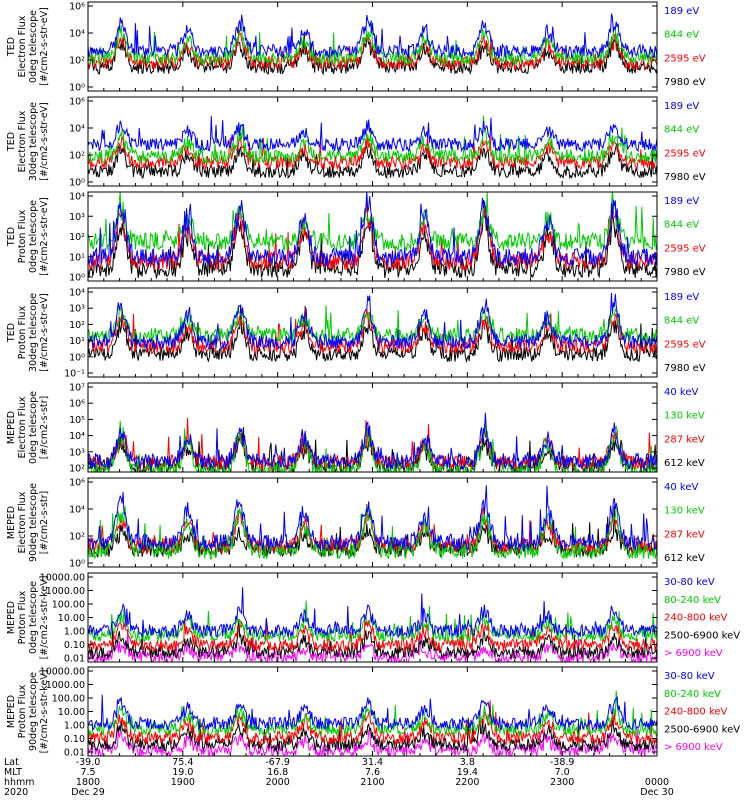 This screenshot has height=800, width=750. Describe the element at coordinates (277, 762) in the screenshot. I see `x-tick-lat: -67.9` at that location.